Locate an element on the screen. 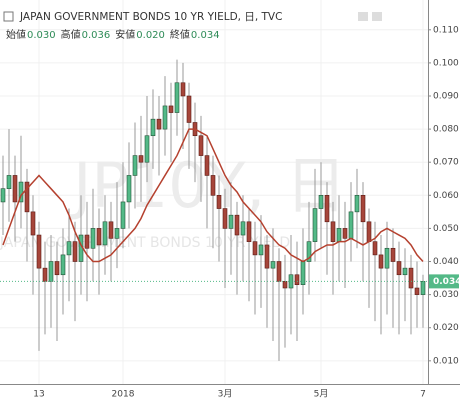  ohlc-legend-value: 0.034 is located at coordinates (205, 35).